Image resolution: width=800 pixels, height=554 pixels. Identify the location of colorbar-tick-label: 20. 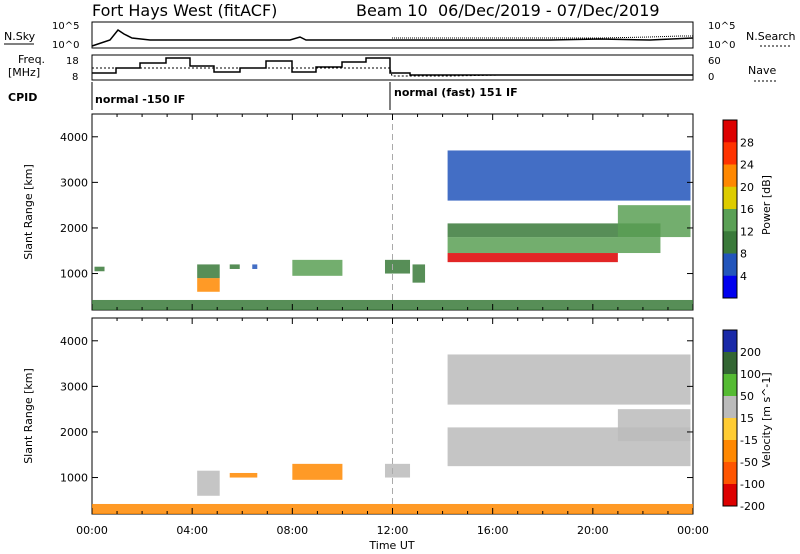
(747, 187).